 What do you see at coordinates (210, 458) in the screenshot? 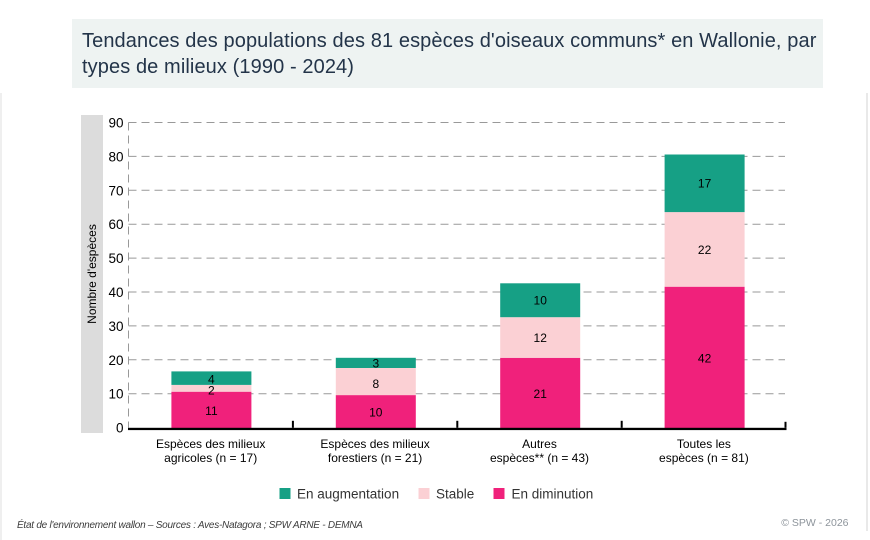
I see `svg-text: agricoles (n = 17)` at bounding box center [210, 458].